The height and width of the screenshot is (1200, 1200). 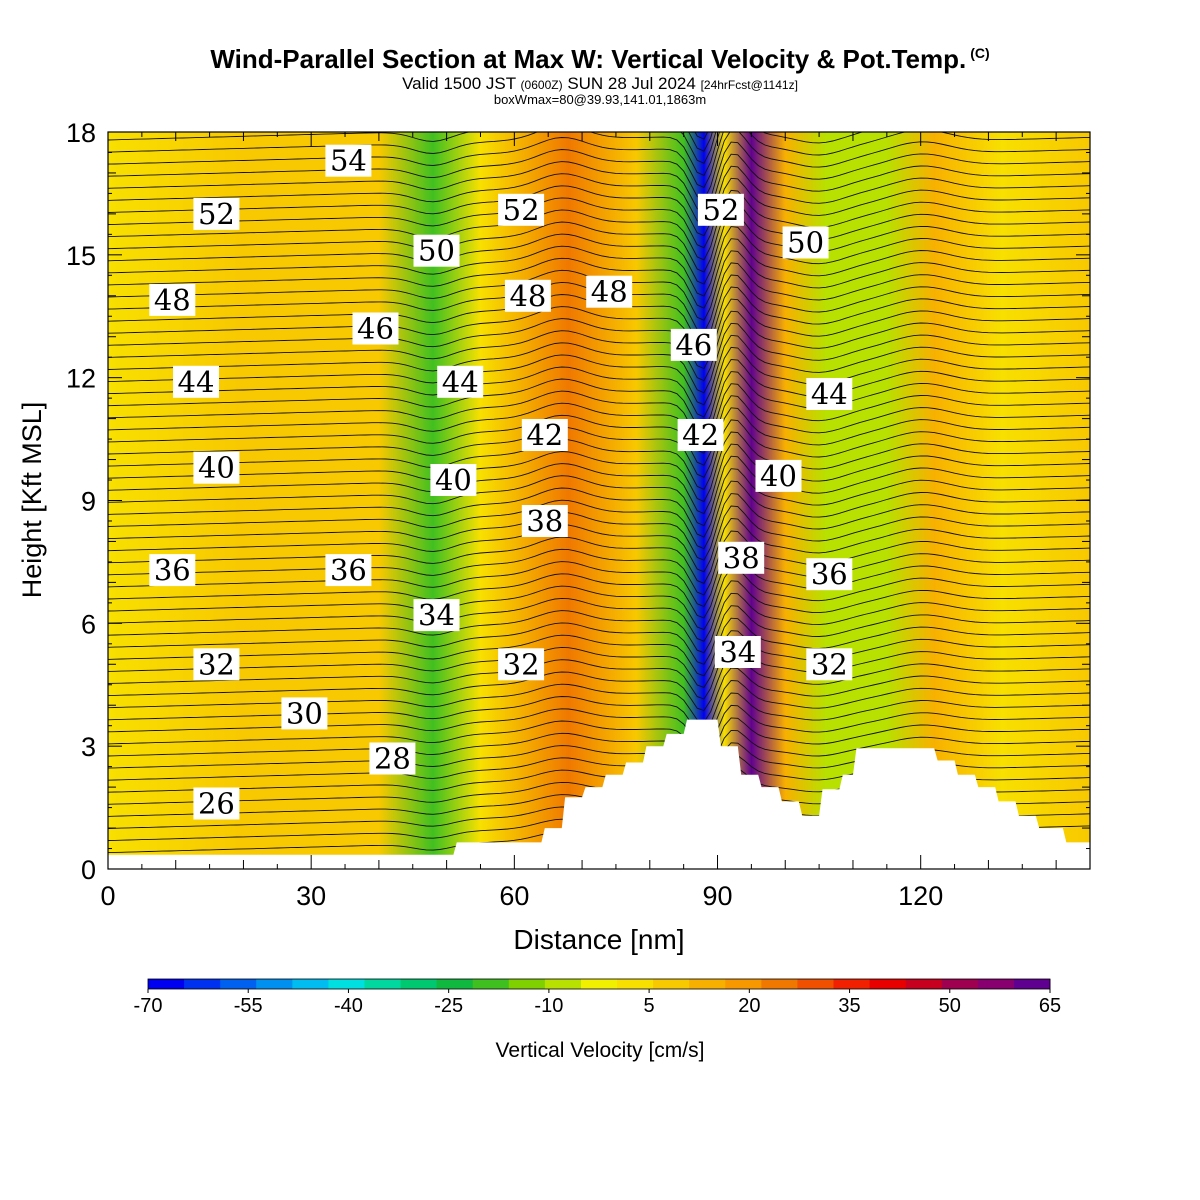 I want to click on isentrope-label: 34, so click(x=436, y=615).